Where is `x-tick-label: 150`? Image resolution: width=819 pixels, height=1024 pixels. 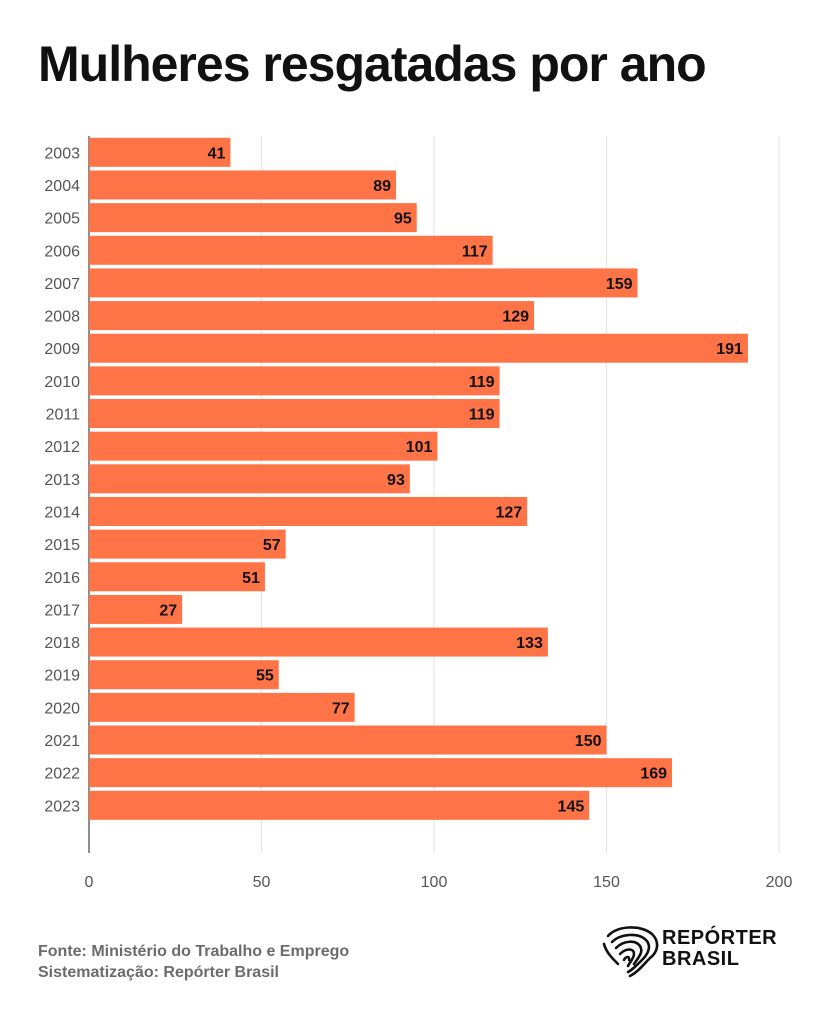
x-tick-label: 150 is located at coordinates (606, 882).